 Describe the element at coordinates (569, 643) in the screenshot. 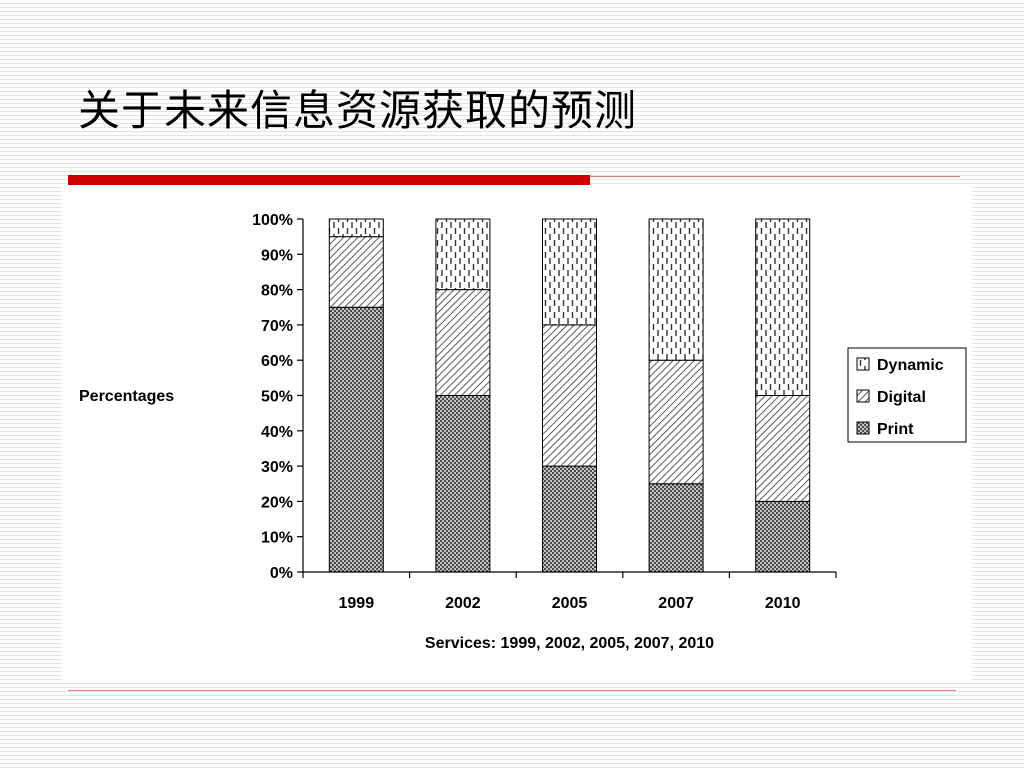

I see `x-axis-title: Services: 1999, 2002, 2005, 2007, 2010` at that location.